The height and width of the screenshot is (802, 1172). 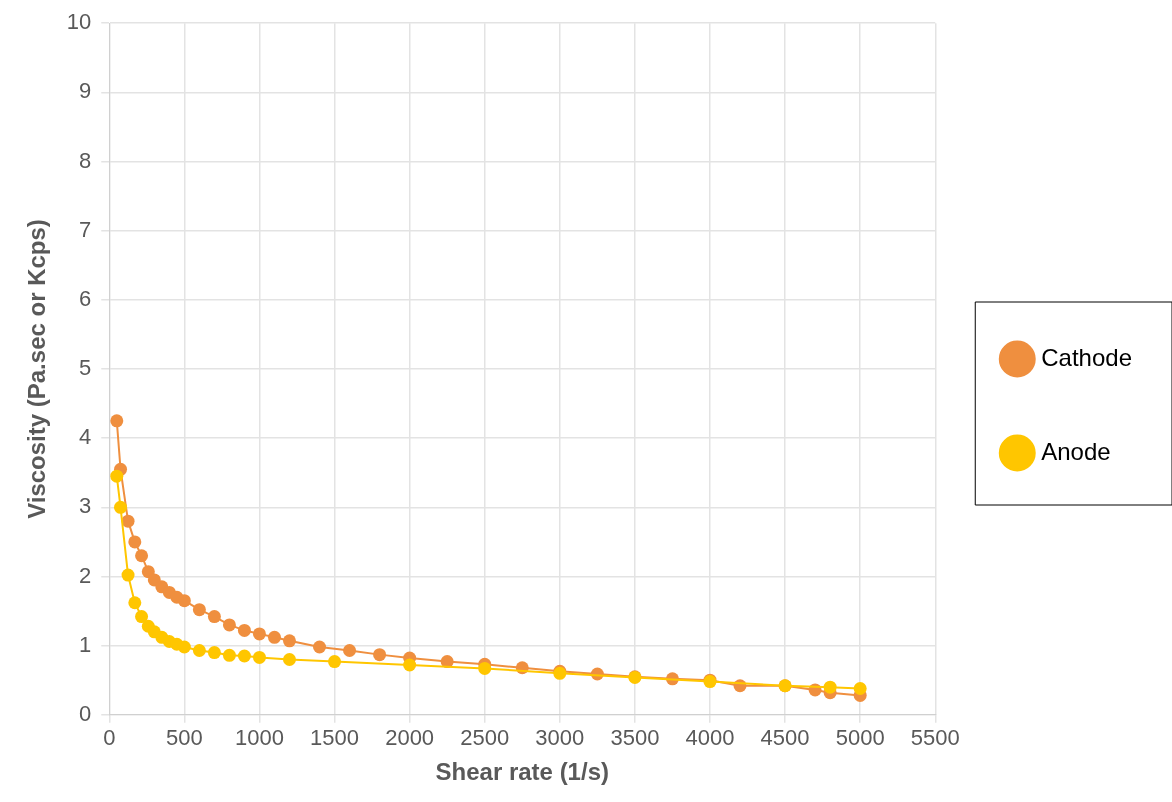 I want to click on y-tick-label: 4, so click(x=85, y=437).